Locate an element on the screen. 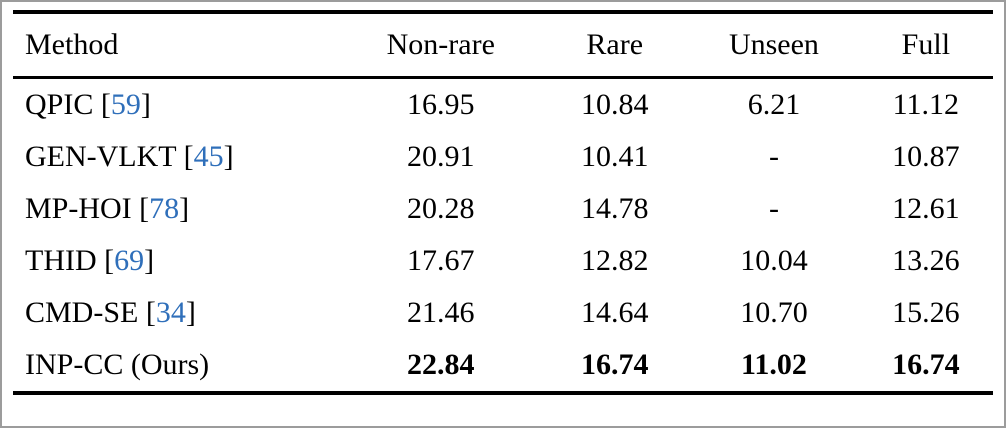 The height and width of the screenshot is (428, 1006). column-header-method: Method is located at coordinates (177, 45).